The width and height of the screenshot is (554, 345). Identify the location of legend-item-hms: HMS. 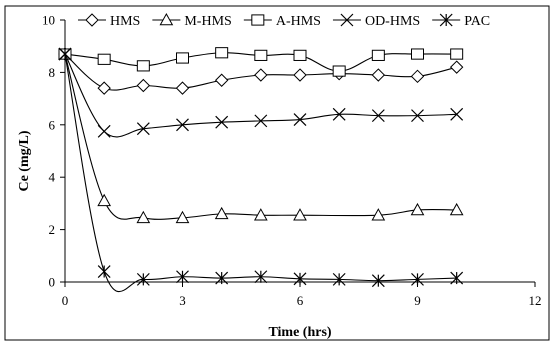
(109, 21).